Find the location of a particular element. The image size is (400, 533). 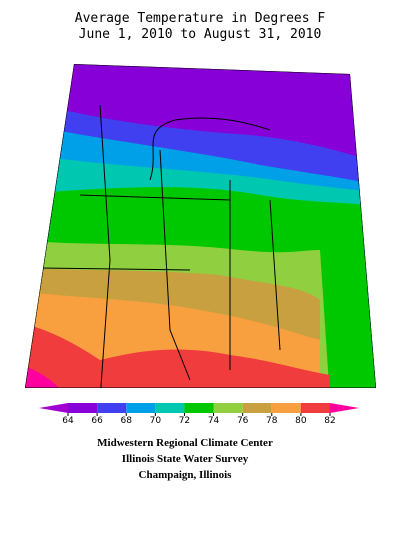

colorbar-tick-label: 76 is located at coordinates (243, 421).